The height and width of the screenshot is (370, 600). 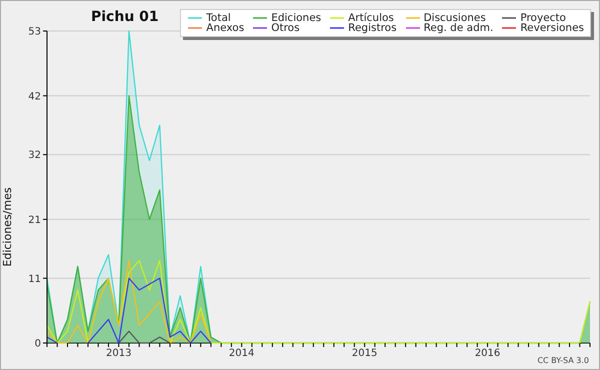 What do you see at coordinates (372, 28) in the screenshot?
I see `legend-label: Registros` at bounding box center [372, 28].